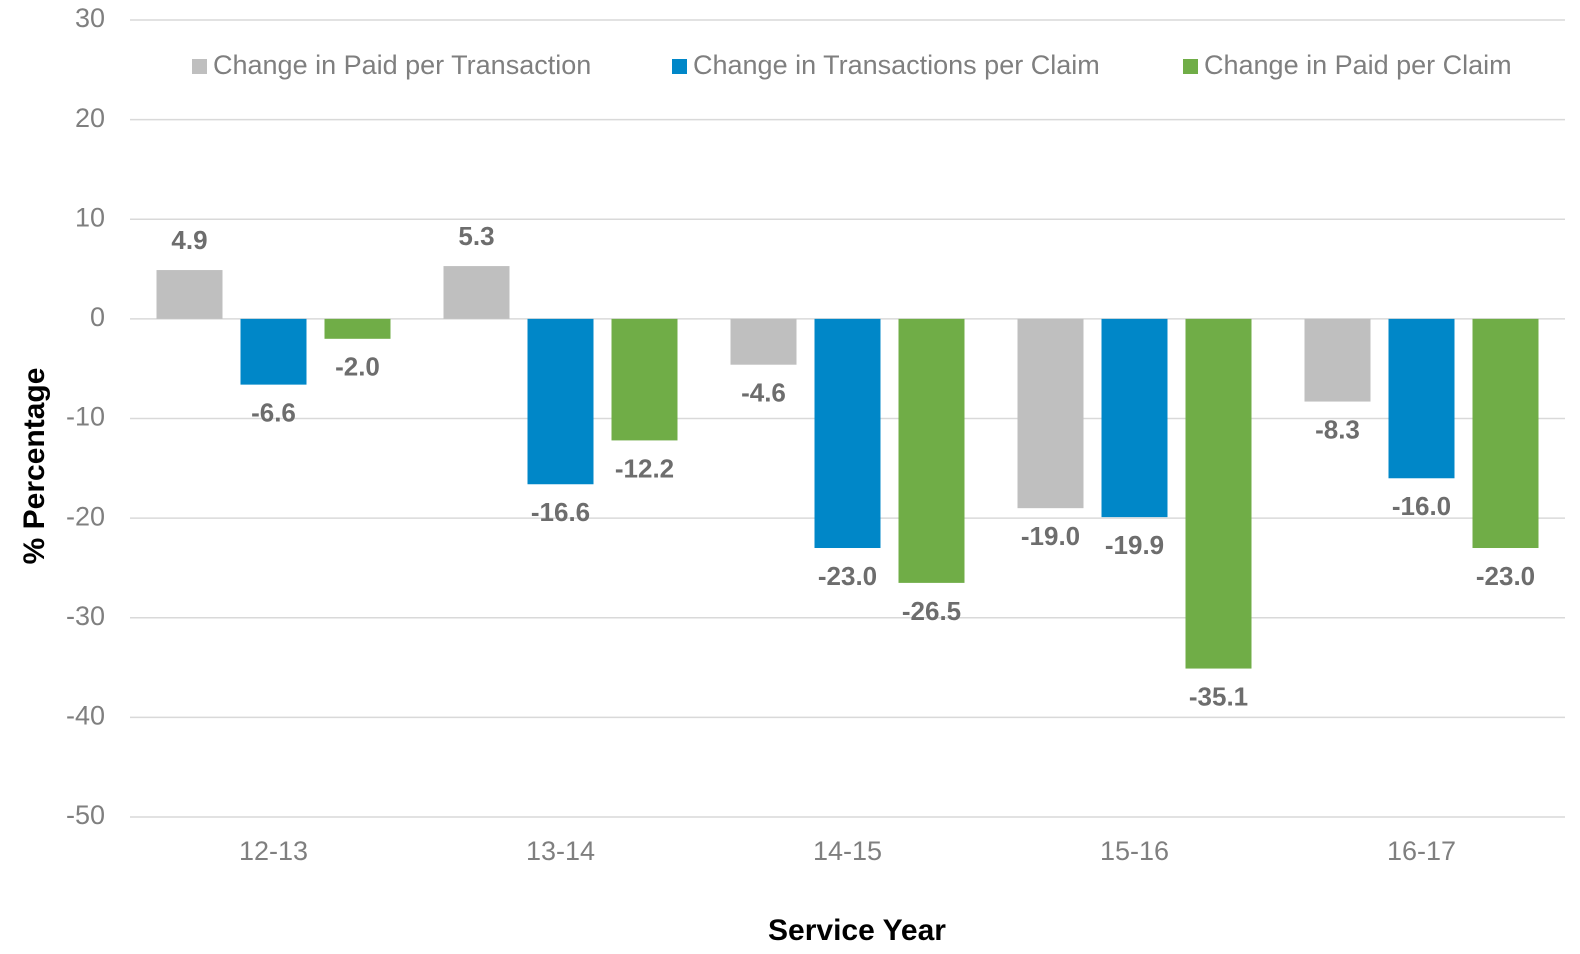 The image size is (1580, 954). I want to click on y-tick-label: -50, so click(85, 815).